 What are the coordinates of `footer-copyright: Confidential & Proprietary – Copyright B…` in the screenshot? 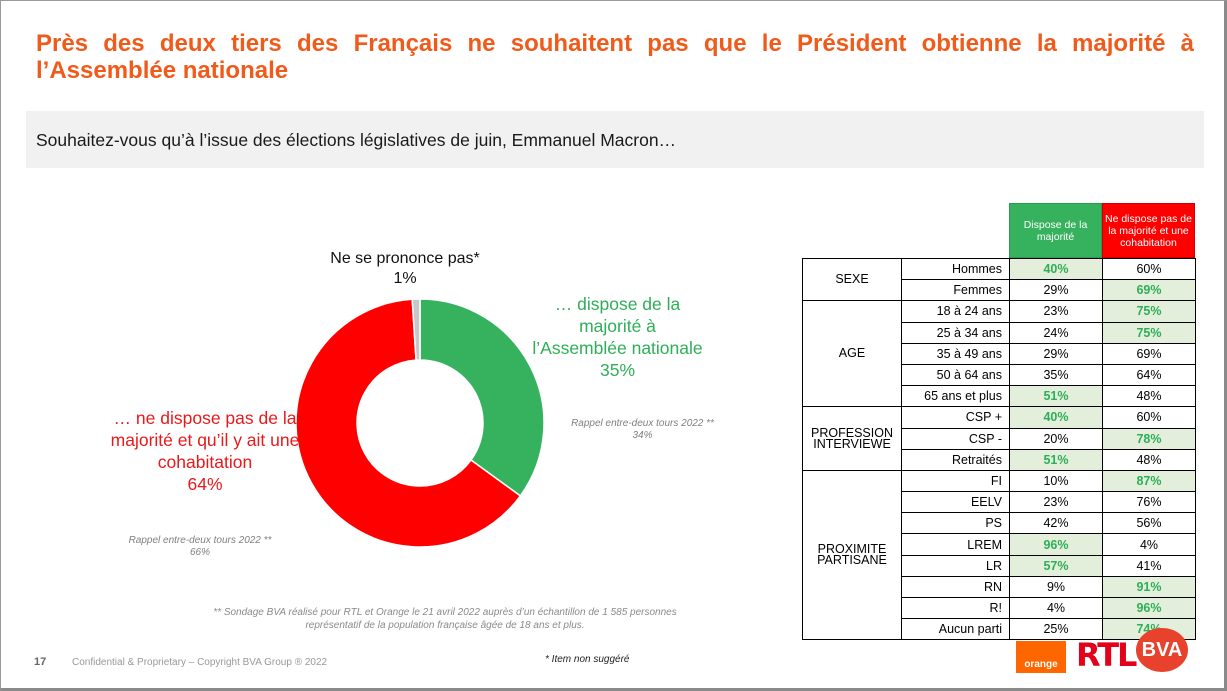 It's located at (200, 662).